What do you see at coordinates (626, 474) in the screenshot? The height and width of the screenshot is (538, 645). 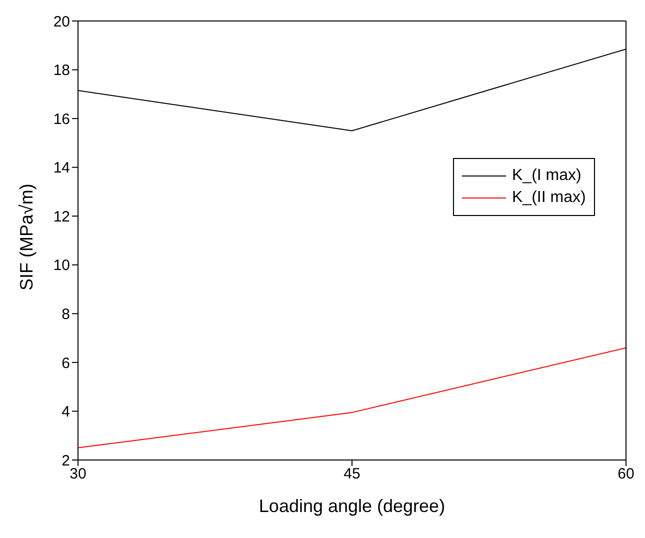 I see `x-tick-label: 60` at bounding box center [626, 474].